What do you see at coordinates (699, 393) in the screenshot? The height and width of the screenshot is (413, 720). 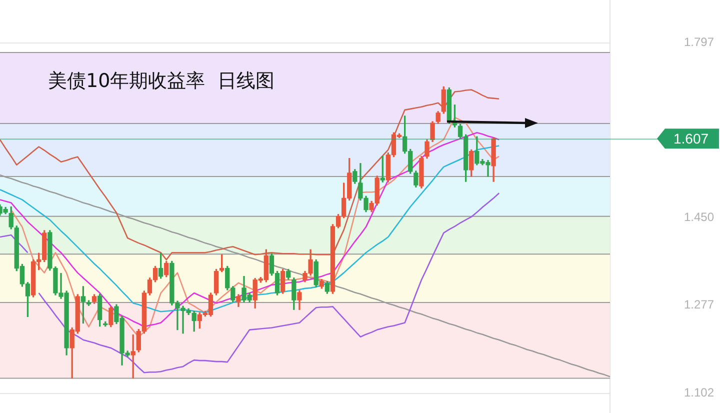 I see `y-tick-label: 1.102` at bounding box center [699, 393].